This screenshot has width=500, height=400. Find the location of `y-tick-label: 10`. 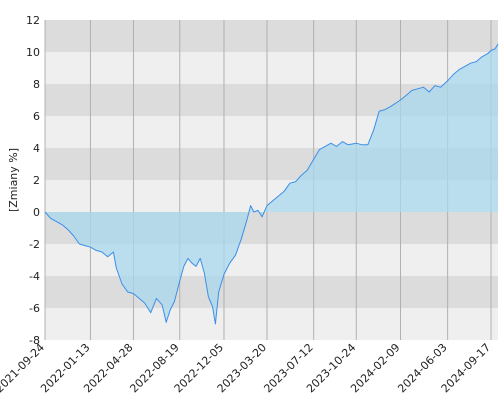

y-tick-label: 10 is located at coordinates (33, 52).